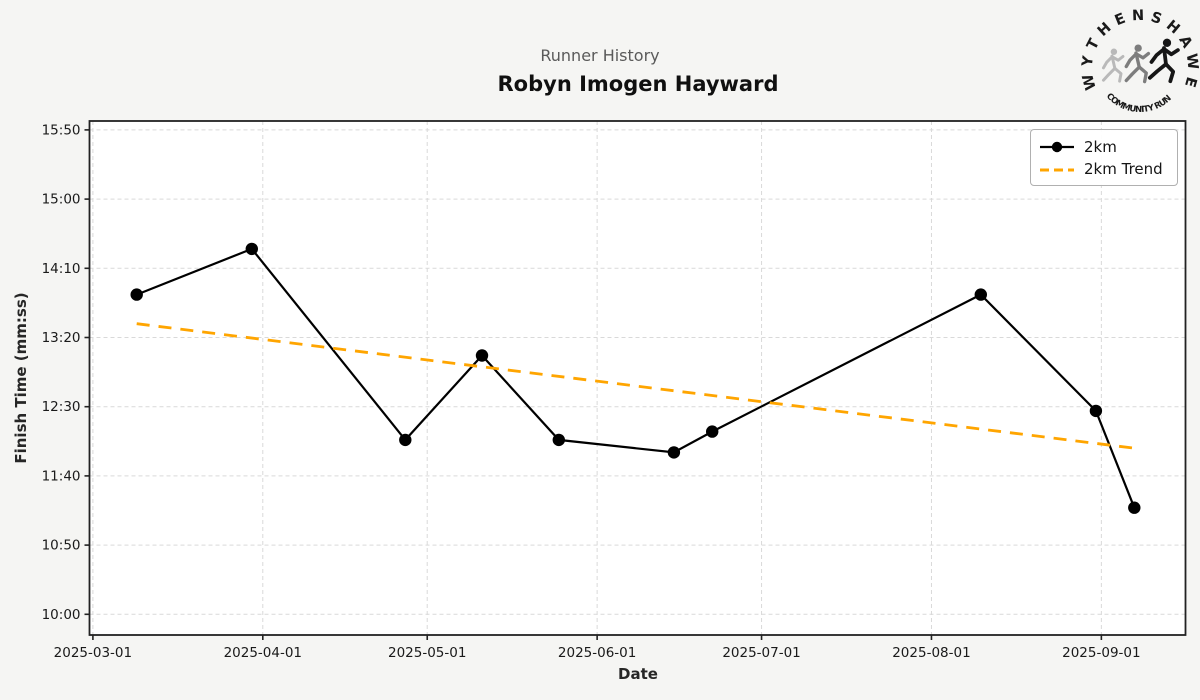 This screenshot has width=1200, height=700. Describe the element at coordinates (638, 84) in the screenshot. I see `page-title: Robyn Imogen Hayward` at that location.